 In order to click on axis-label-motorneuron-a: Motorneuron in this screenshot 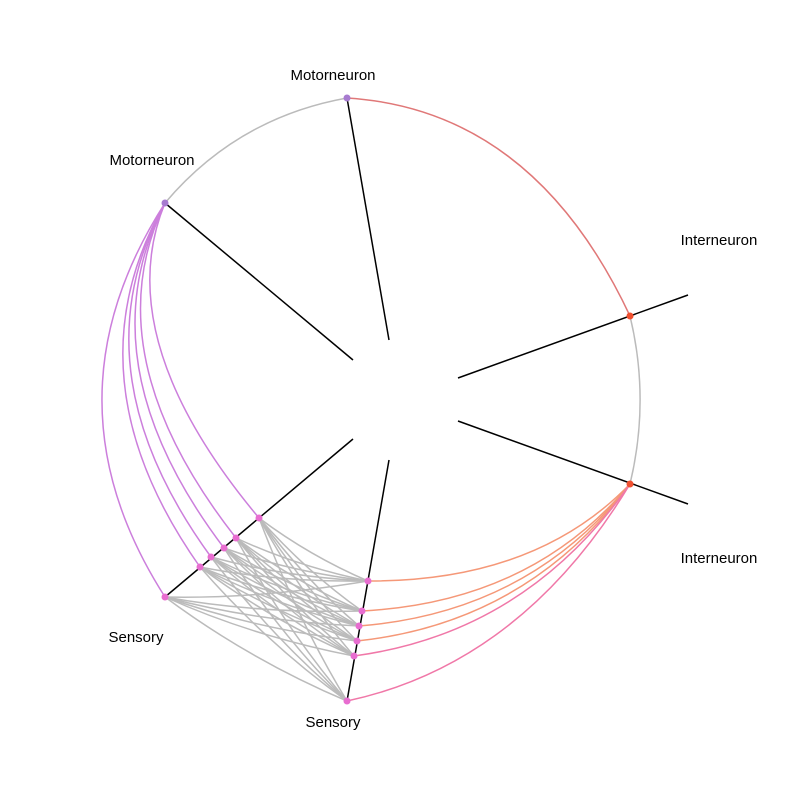, I will do `click(151, 160)`.